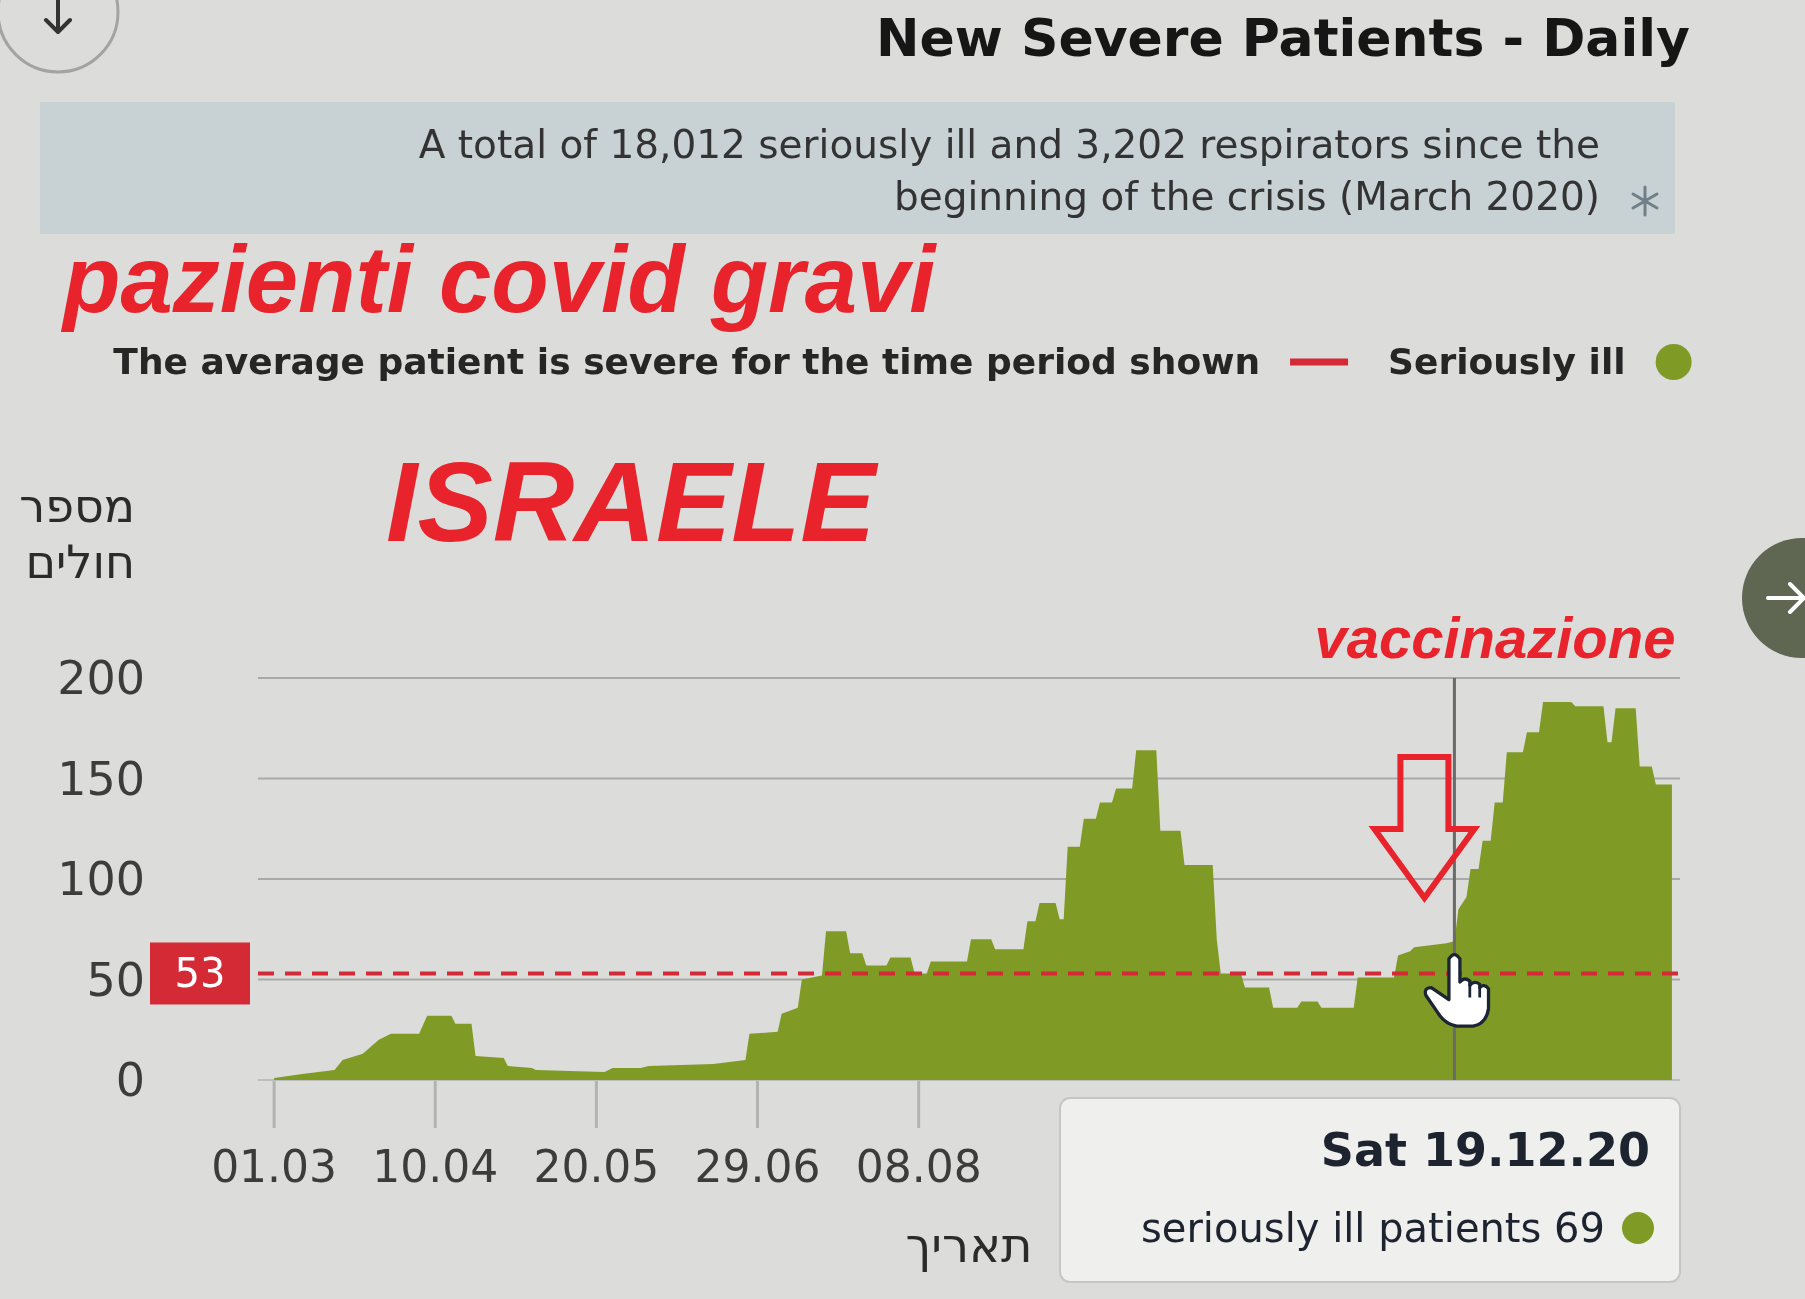 Image resolution: width=1805 pixels, height=1299 pixels. I want to click on x-tick-label: 01.03, so click(274, 1166).